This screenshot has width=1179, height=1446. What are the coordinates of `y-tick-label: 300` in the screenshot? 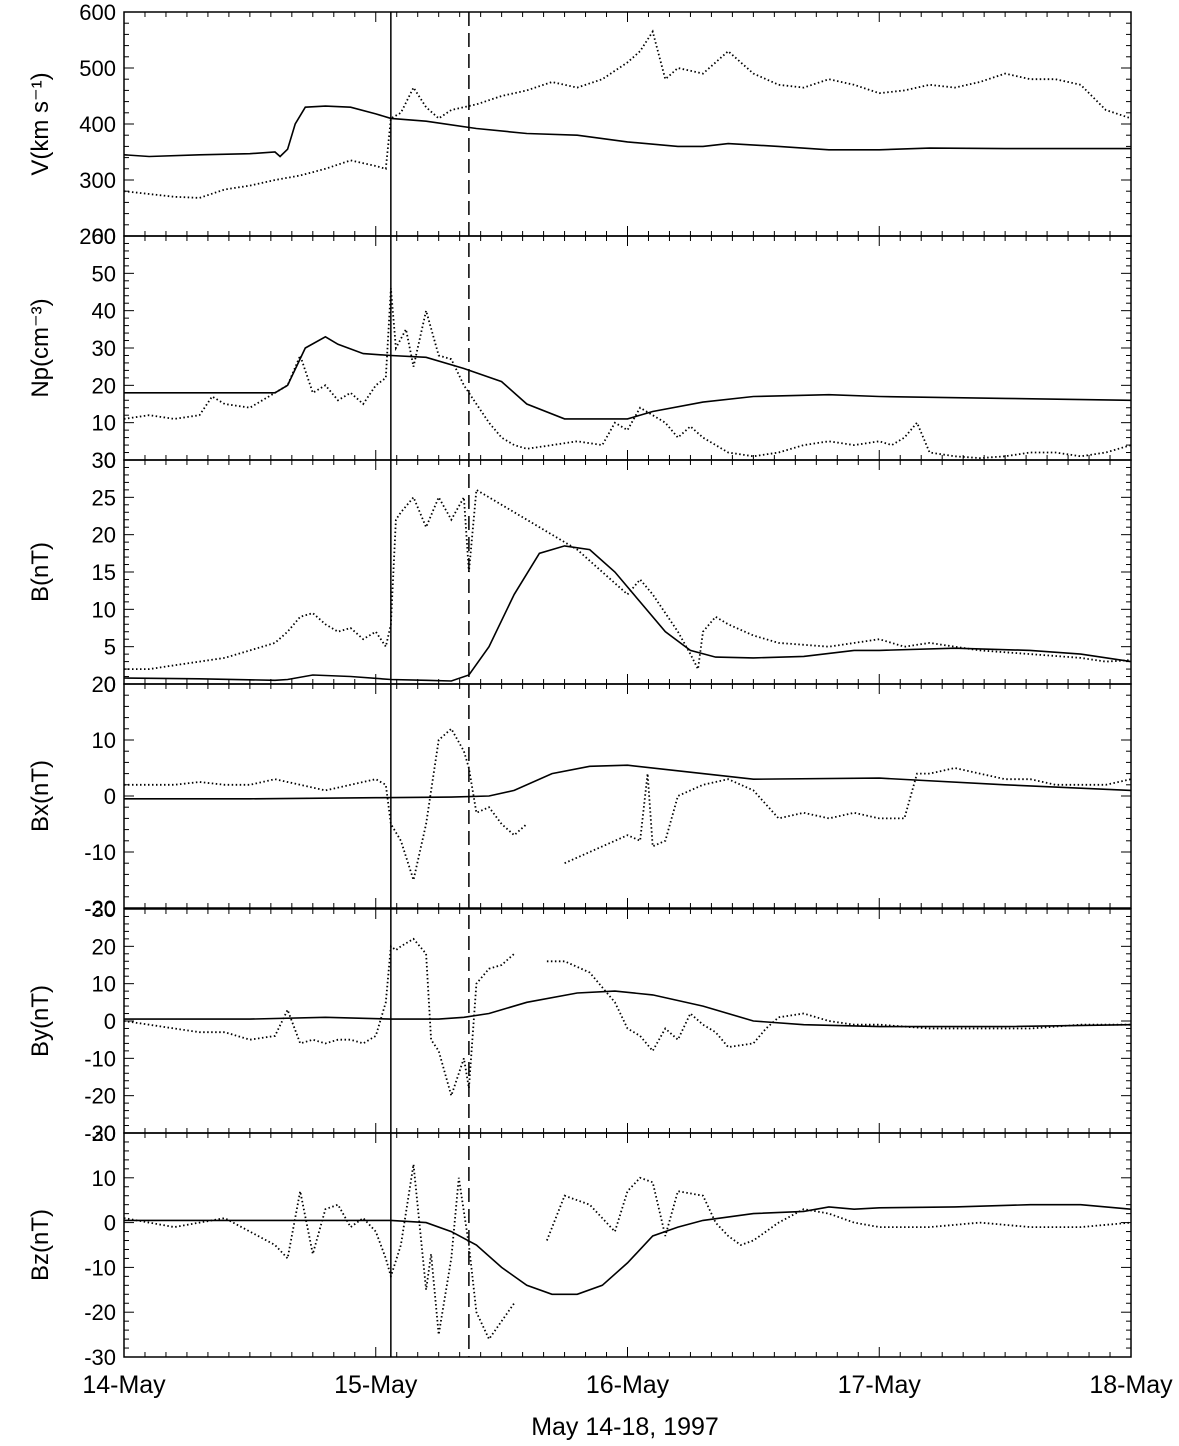 It's located at (97, 180).